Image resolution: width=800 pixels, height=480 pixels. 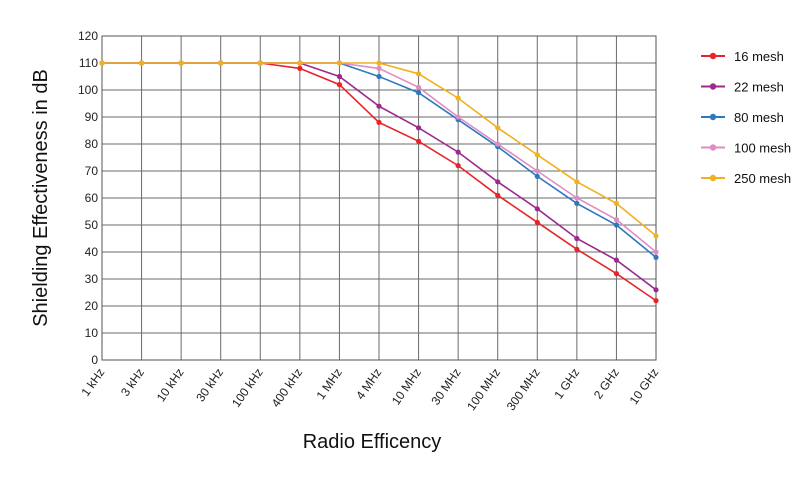 What do you see at coordinates (170, 385) in the screenshot?
I see `x-tick-label: 10 kHz` at bounding box center [170, 385].